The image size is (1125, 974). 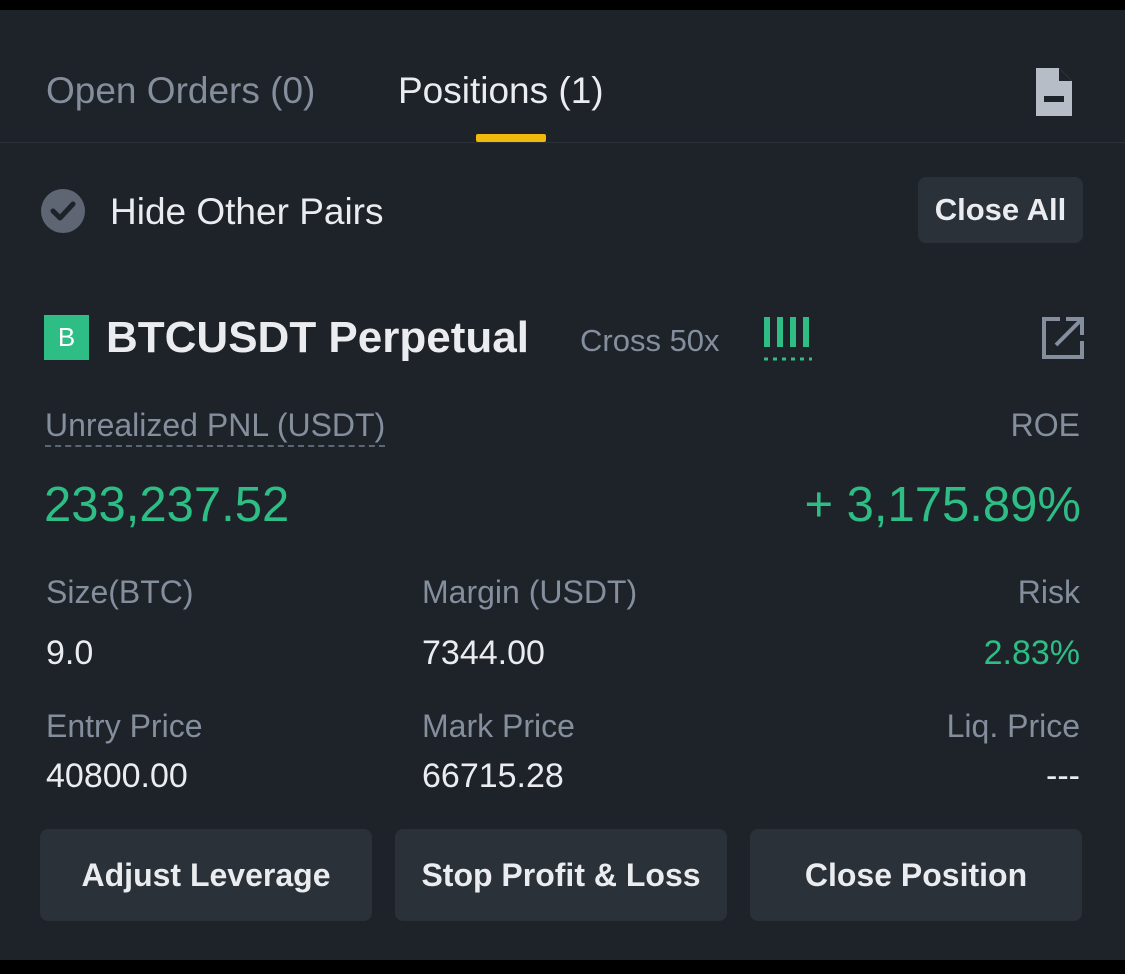 I want to click on entry-price-value: 40800.00, so click(x=117, y=776).